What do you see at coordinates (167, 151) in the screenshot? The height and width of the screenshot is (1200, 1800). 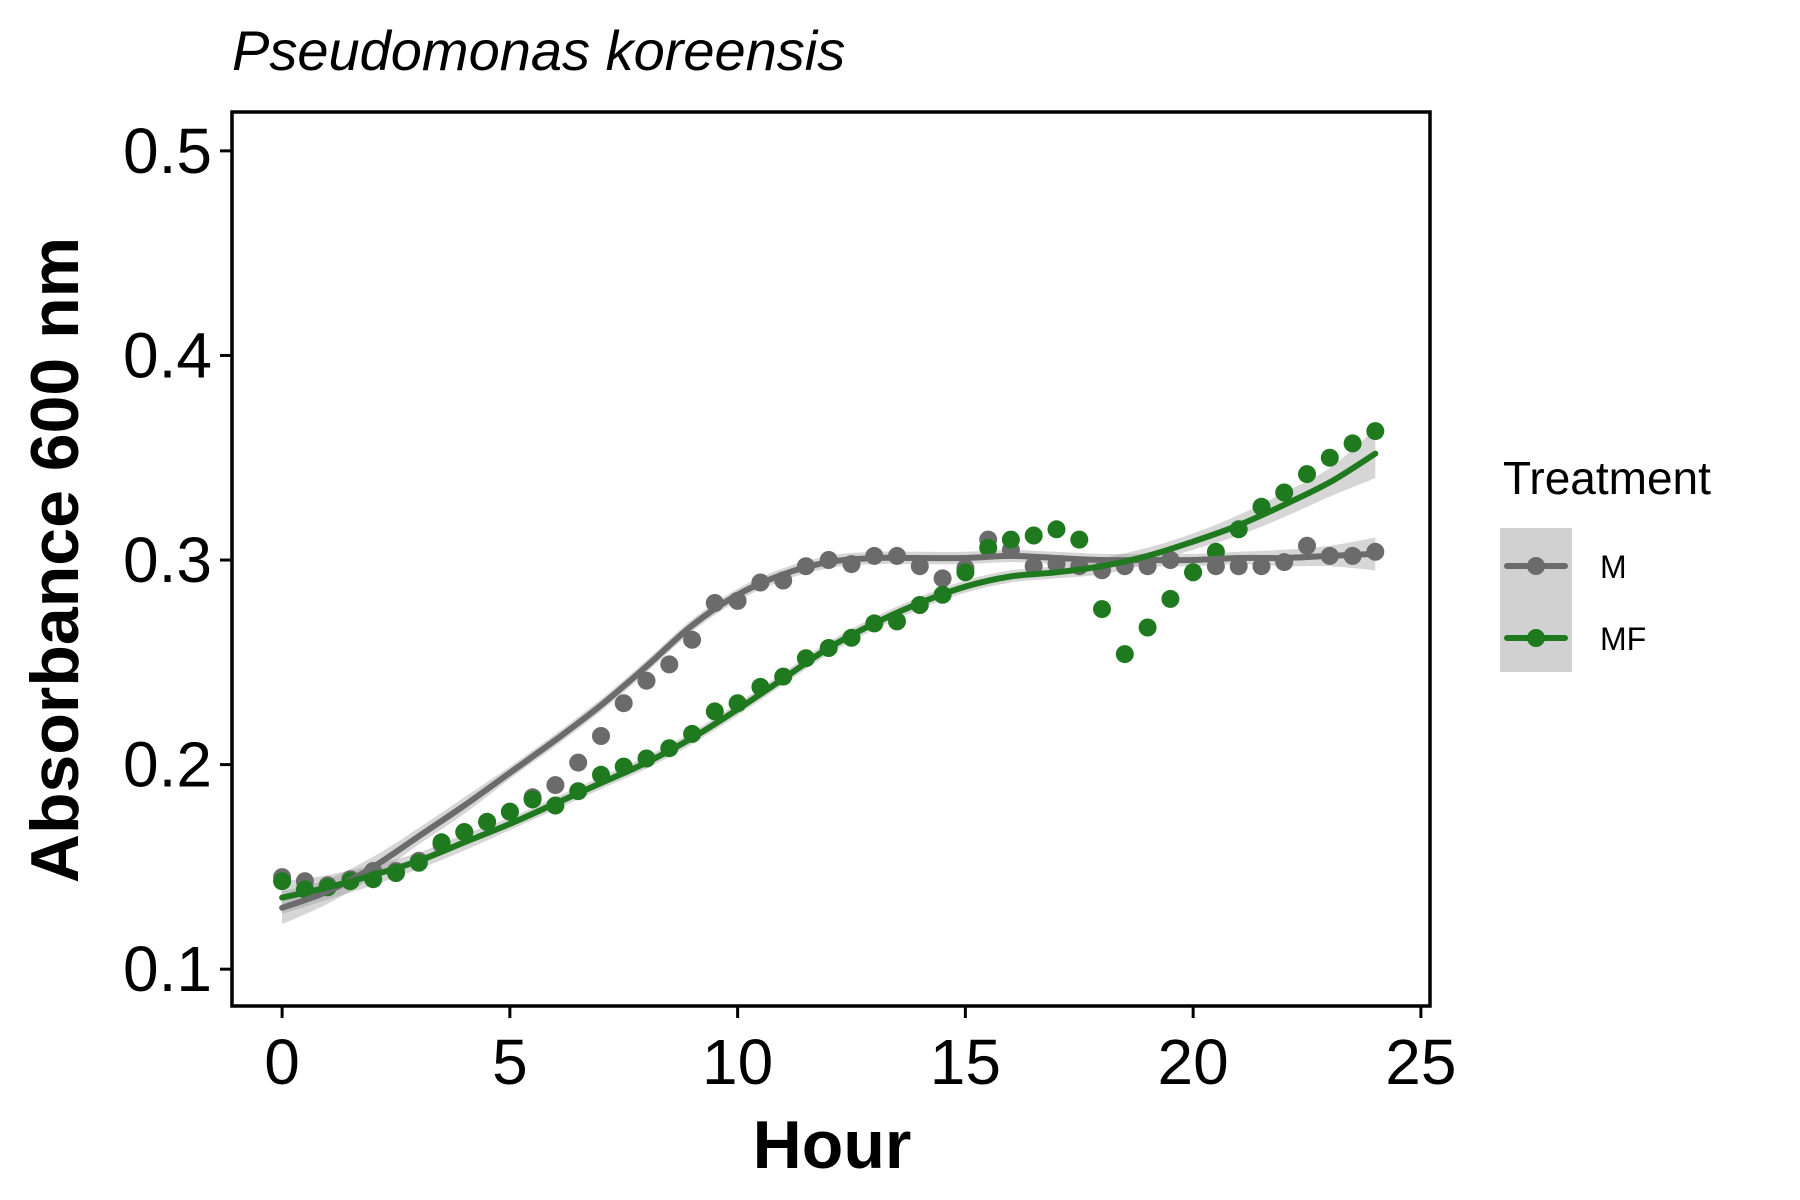 I see `y-tick-label: 0.5` at bounding box center [167, 151].